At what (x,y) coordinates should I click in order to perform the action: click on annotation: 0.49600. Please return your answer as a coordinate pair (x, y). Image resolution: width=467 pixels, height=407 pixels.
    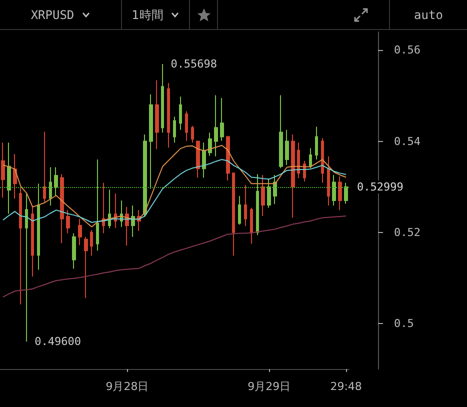
    Looking at the image, I should click on (58, 341).